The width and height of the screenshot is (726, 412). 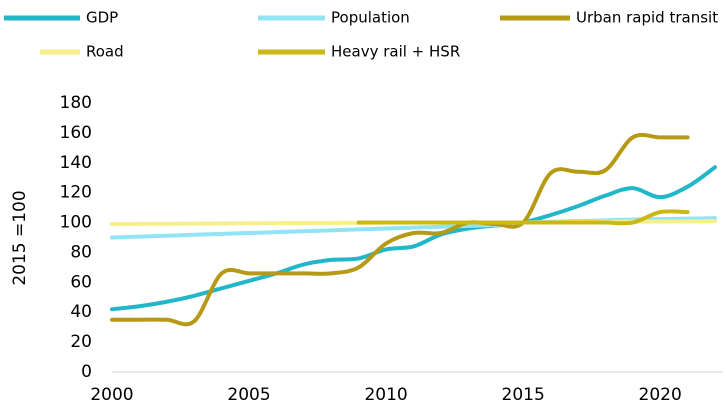 I want to click on legend-label: Heavy rail + HSR, so click(x=395, y=52).